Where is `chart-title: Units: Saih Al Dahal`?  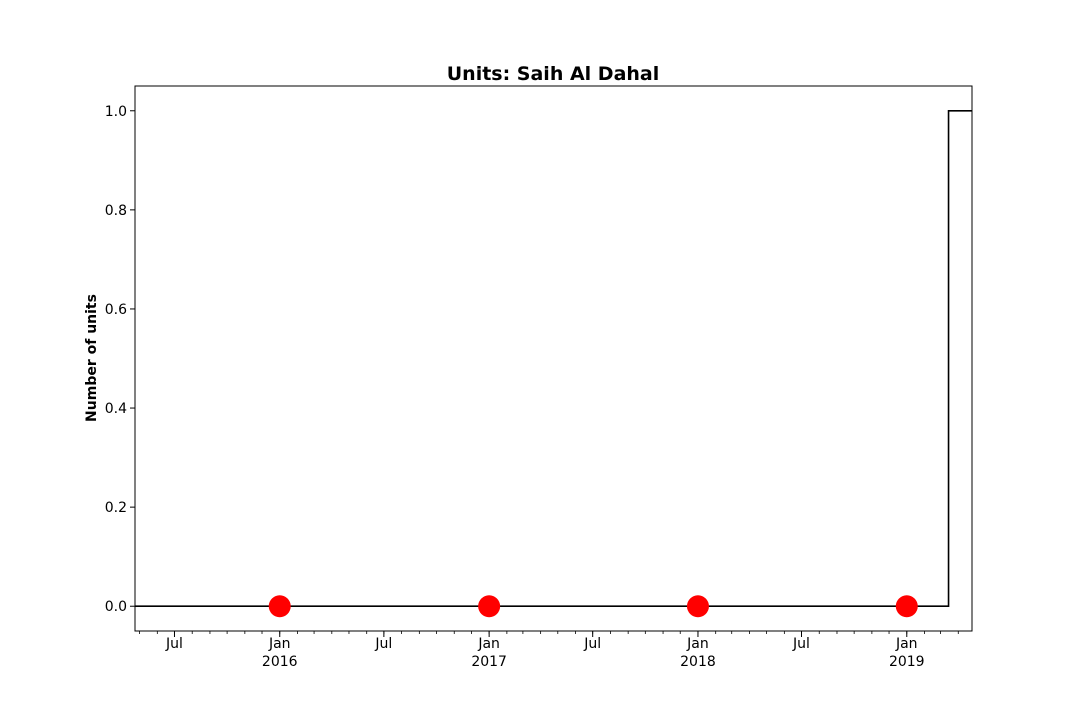 chart-title: Units: Saih Al Dahal is located at coordinates (553, 74).